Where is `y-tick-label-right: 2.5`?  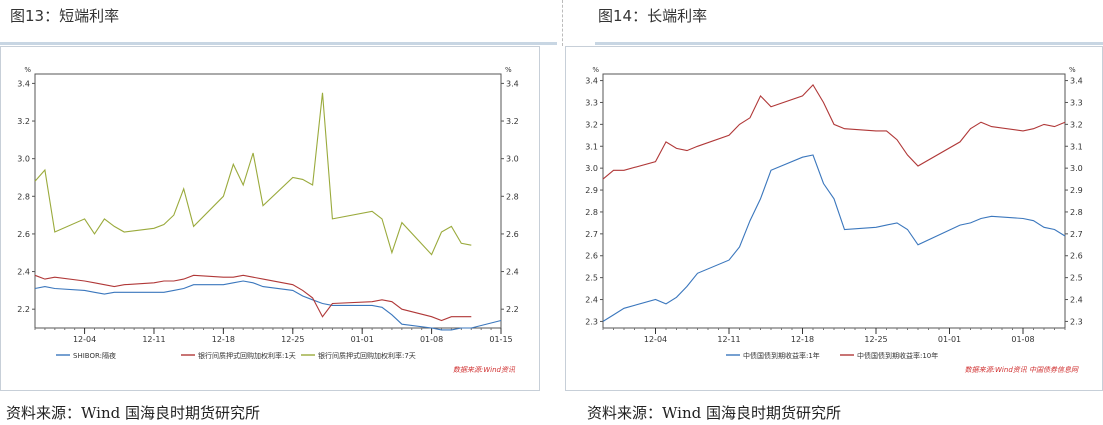
y-tick-label-right: 2.5 is located at coordinates (1076, 278).